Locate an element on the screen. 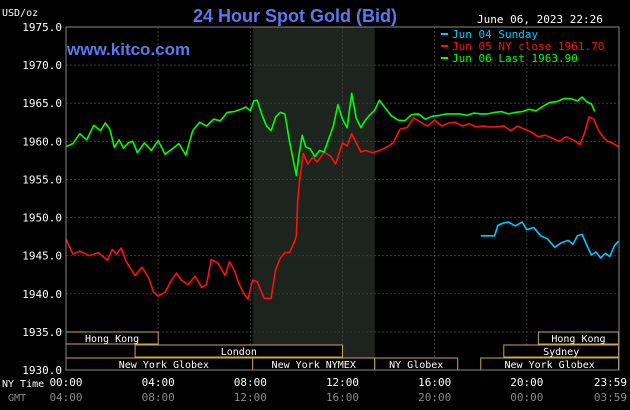 The image size is (630, 410). y-tick-label: 1960.0 is located at coordinates (42, 141).